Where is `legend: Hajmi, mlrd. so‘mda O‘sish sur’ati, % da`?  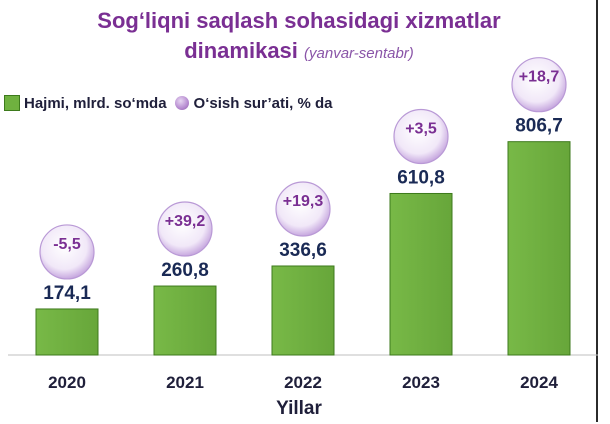 legend: Hajmi, mlrd. so‘mda O‘sish sur’ati, % da is located at coordinates (168, 103).